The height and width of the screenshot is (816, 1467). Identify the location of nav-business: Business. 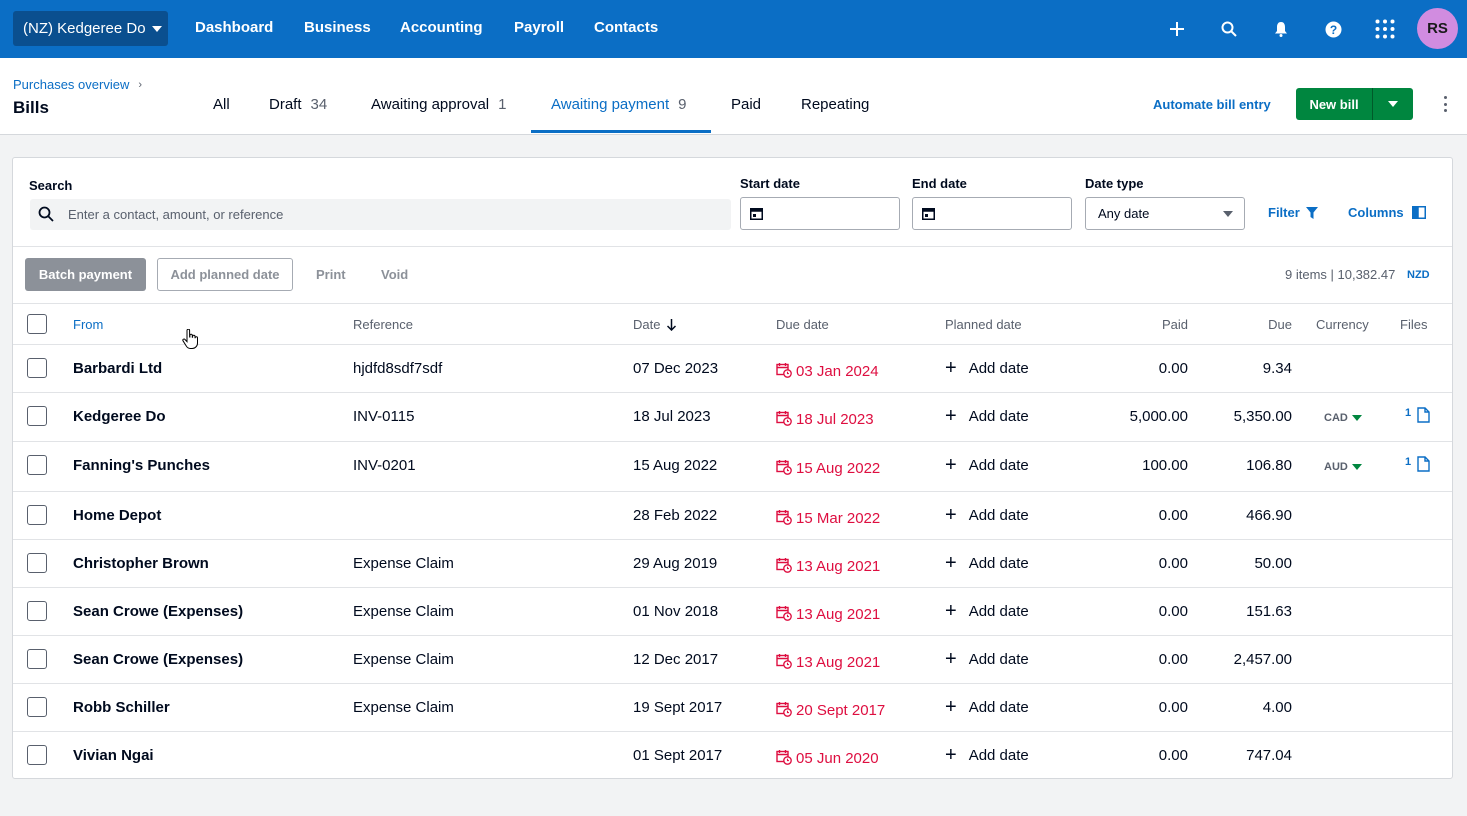
(337, 27).